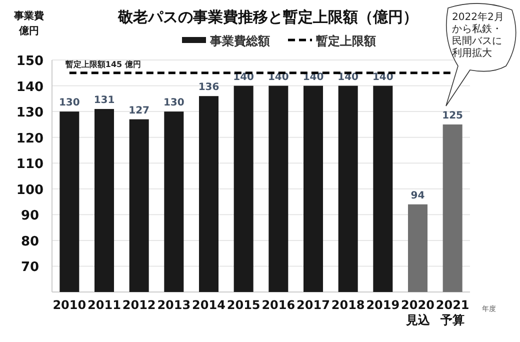 The height and width of the screenshot is (342, 520). Describe the element at coordinates (417, 196) in the screenshot. I see `data-label: 94` at that location.